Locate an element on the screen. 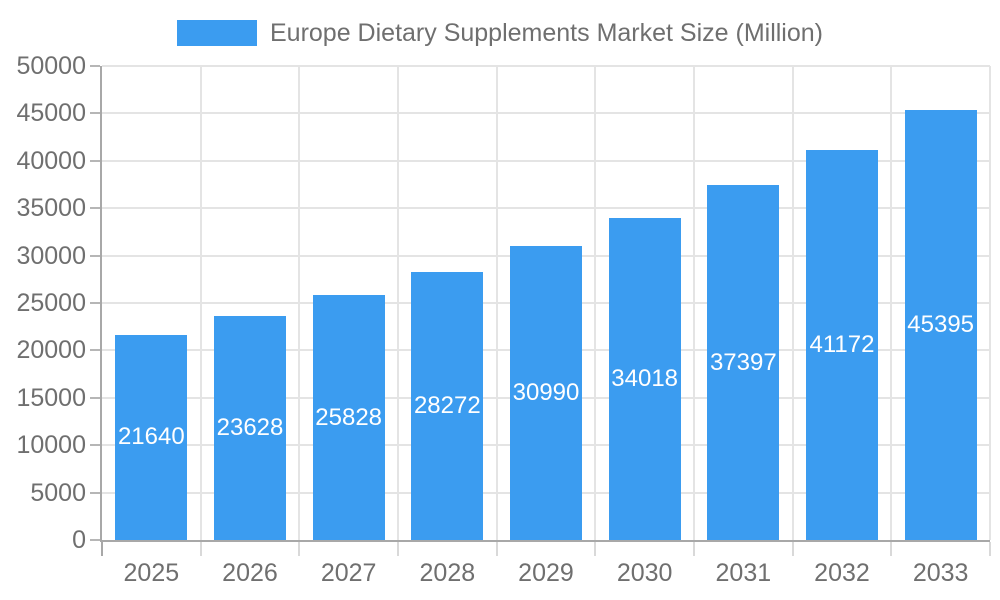  x-tick-label-2033: 2033 is located at coordinates (940, 573).